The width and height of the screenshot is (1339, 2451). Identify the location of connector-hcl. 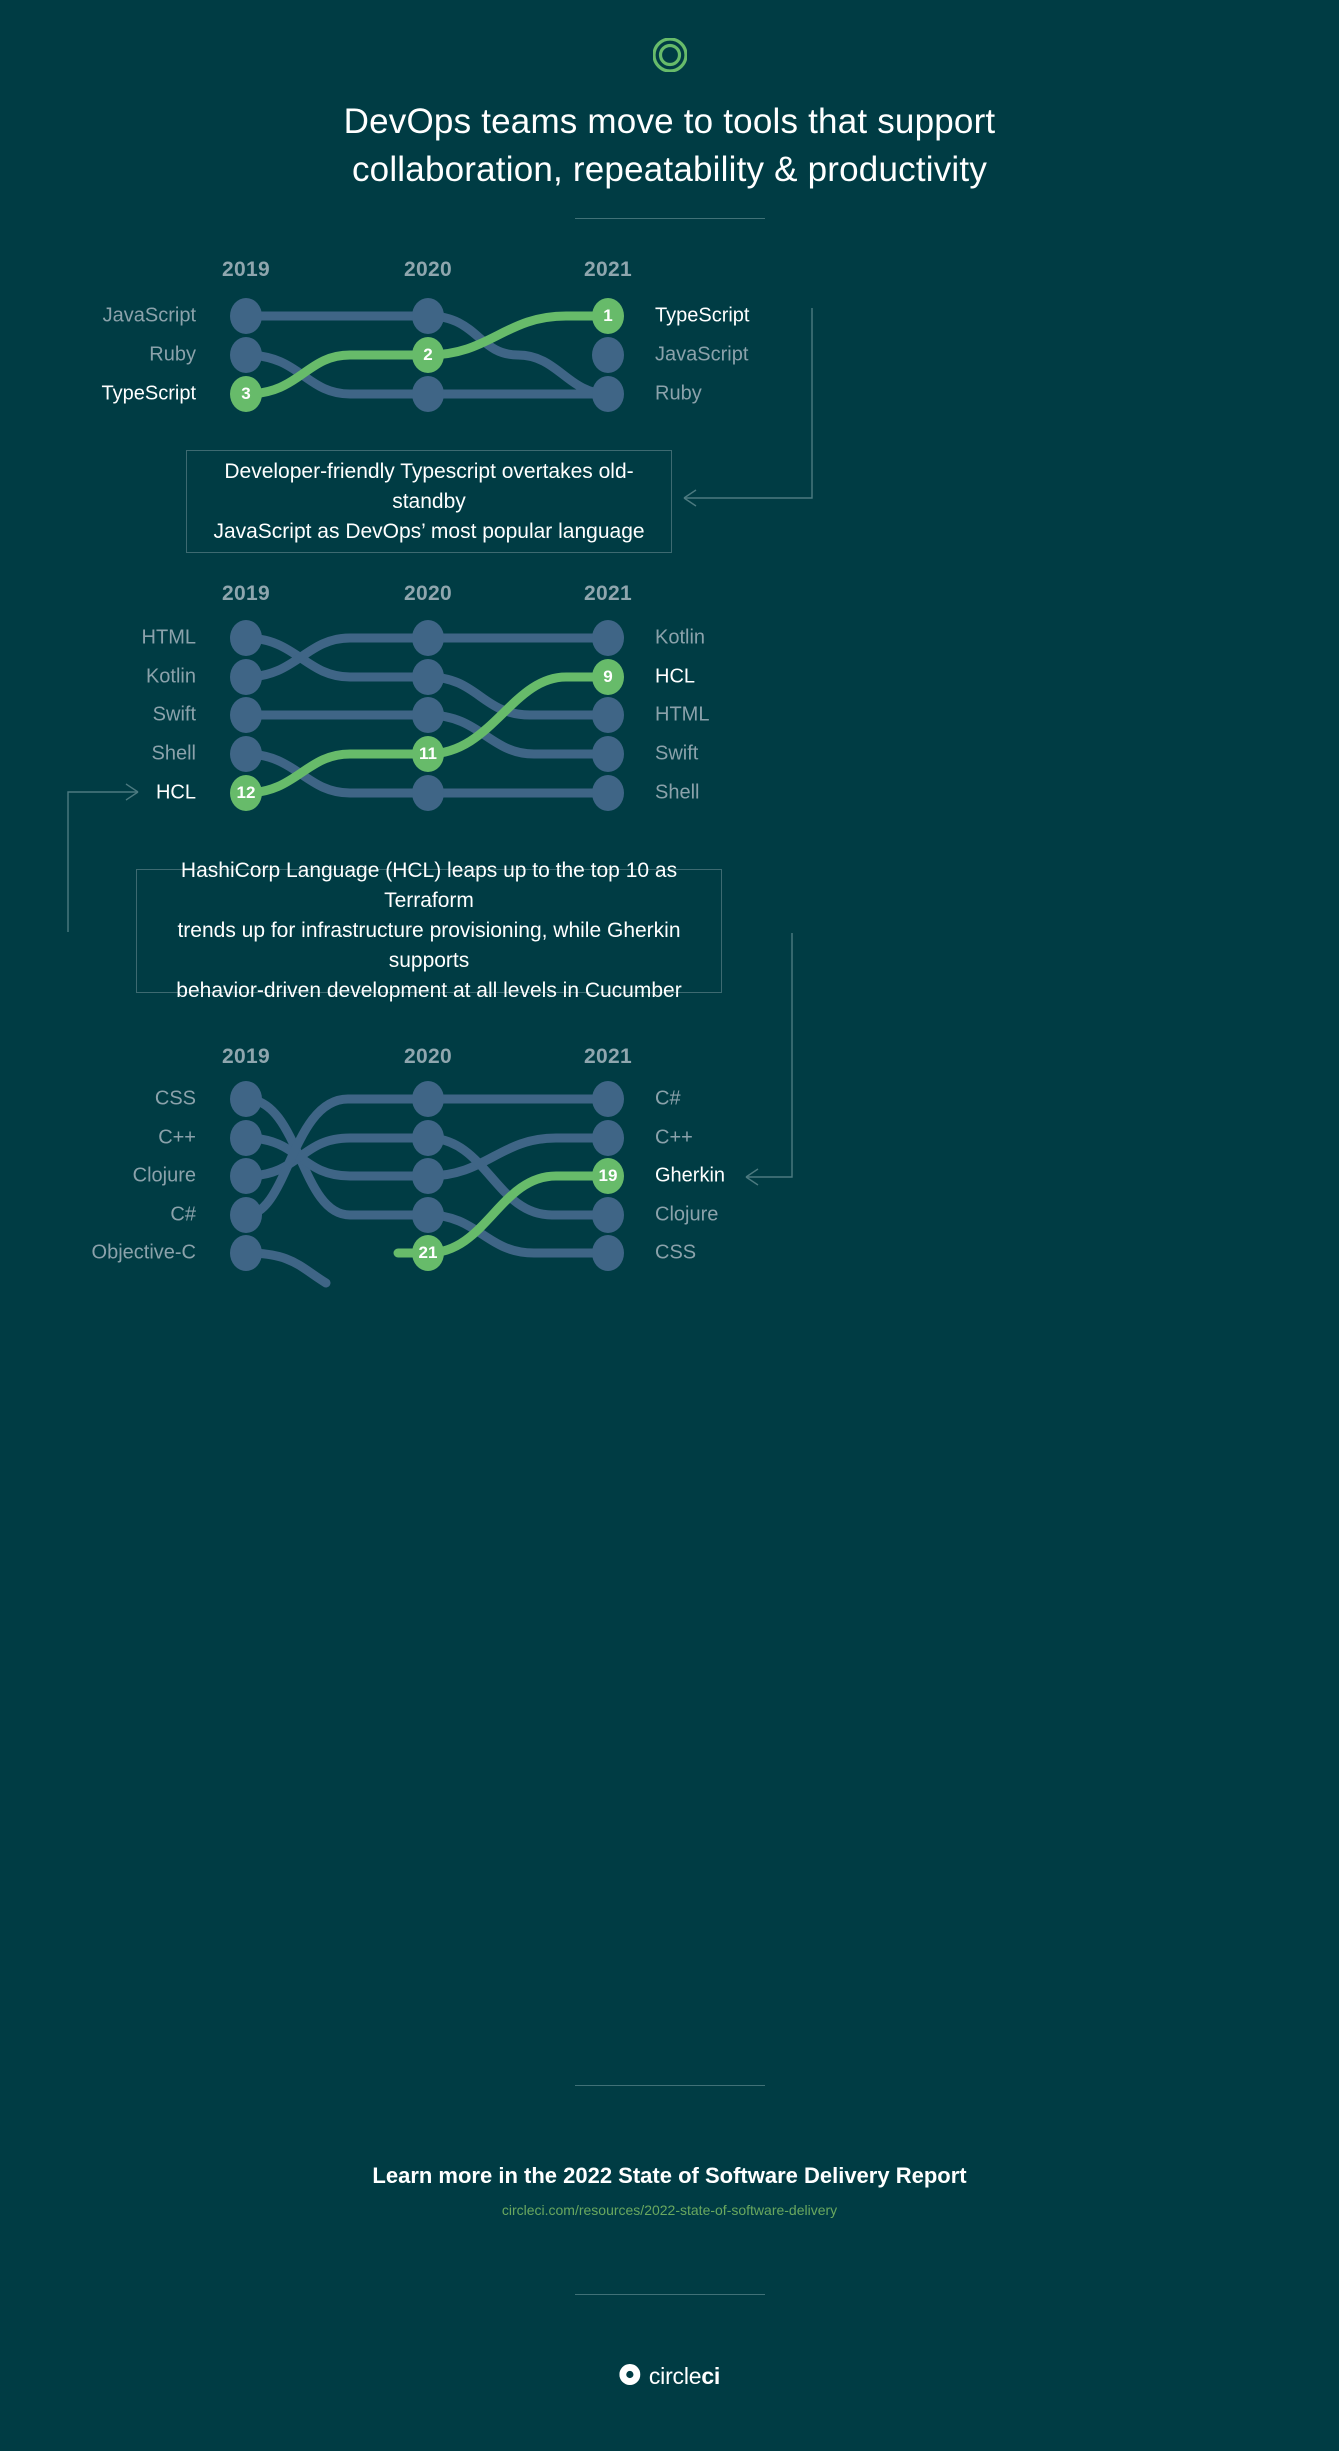
(103, 857).